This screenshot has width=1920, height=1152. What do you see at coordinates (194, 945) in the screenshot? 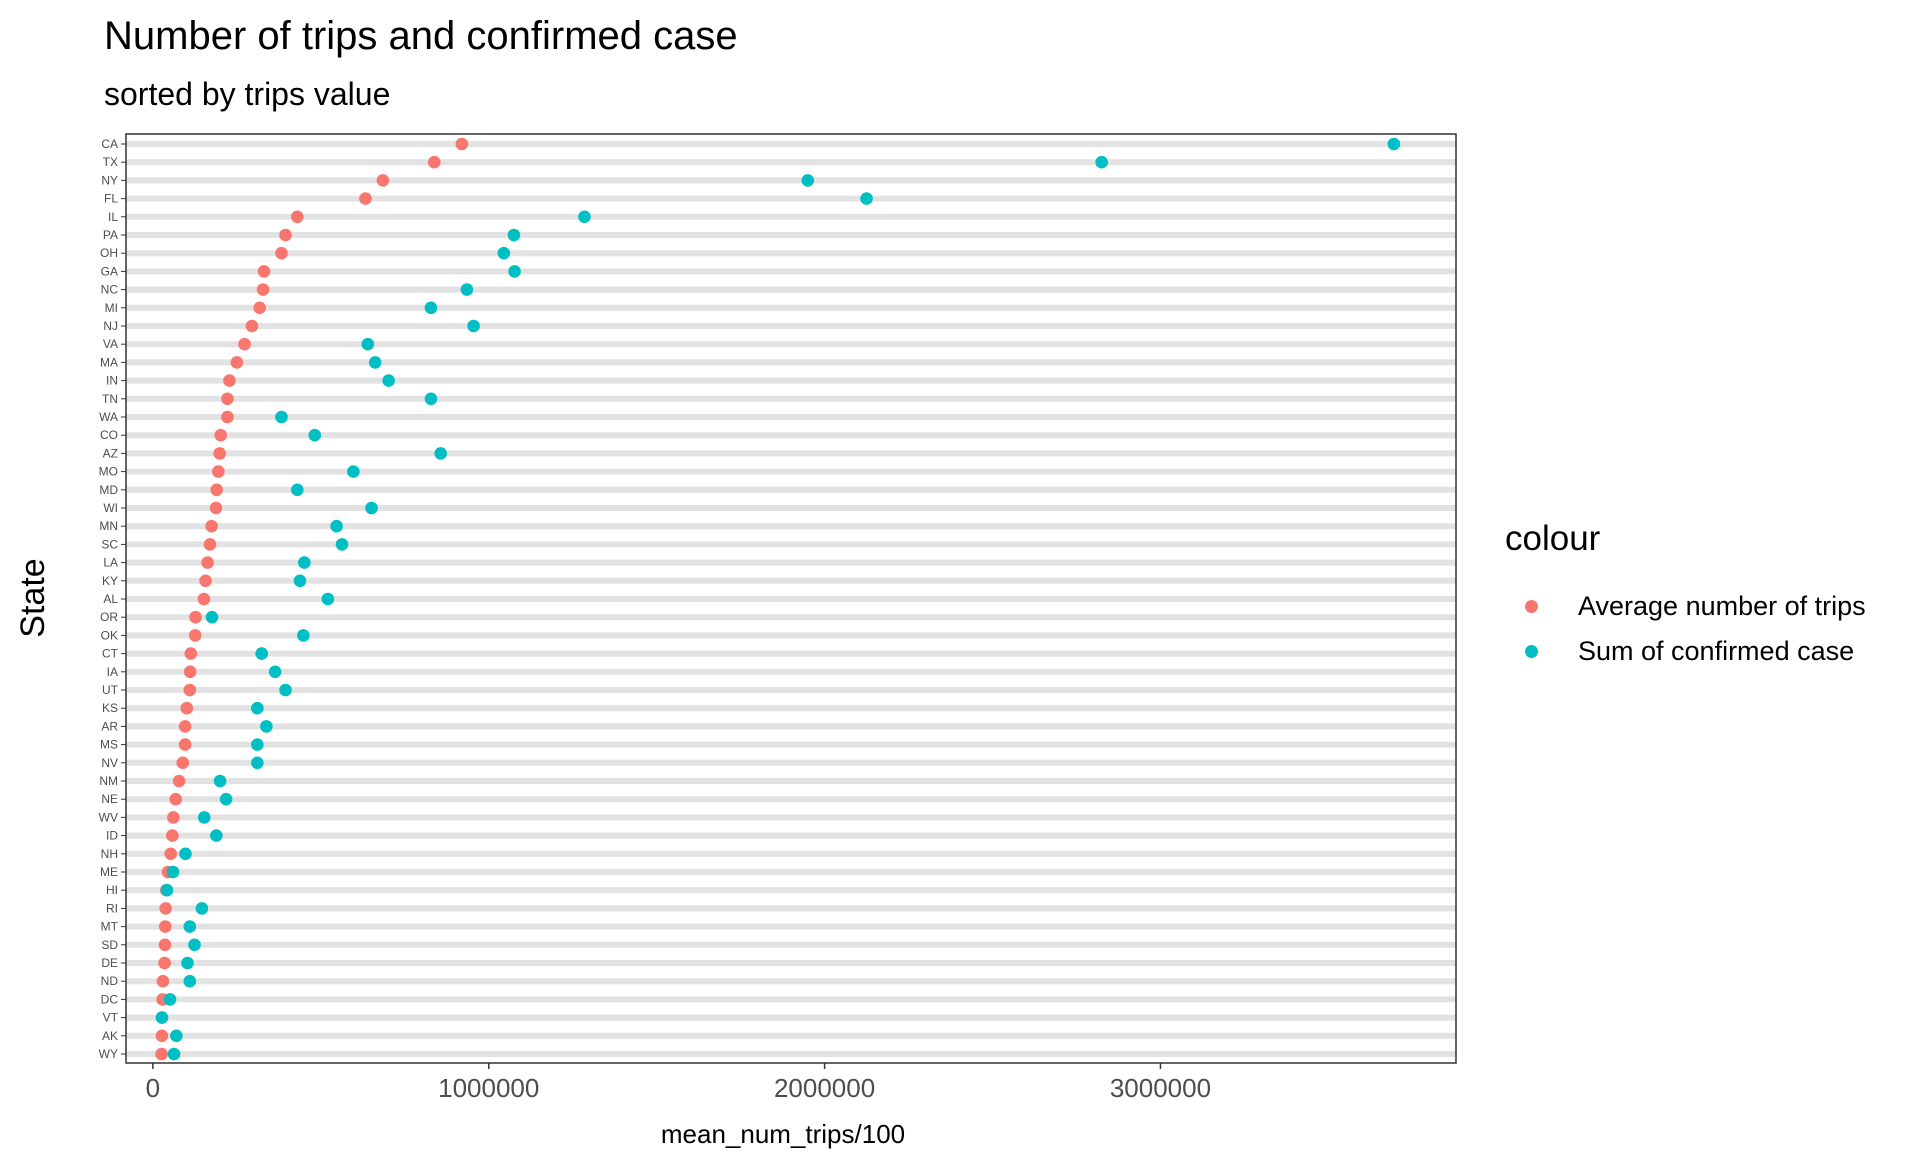
I see `cases-point-sd` at bounding box center [194, 945].